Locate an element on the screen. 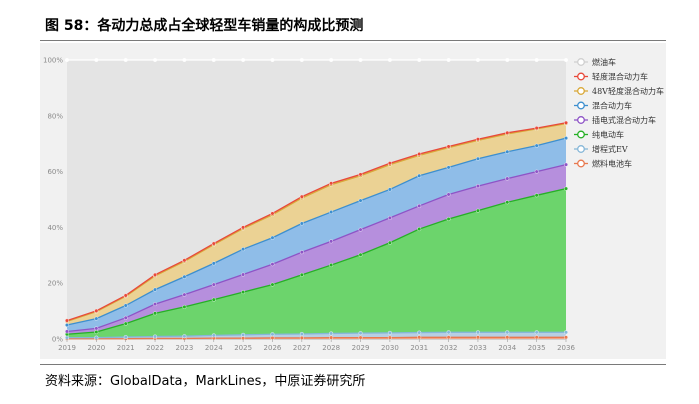  x-tick-label: 2021 is located at coordinates (126, 348).